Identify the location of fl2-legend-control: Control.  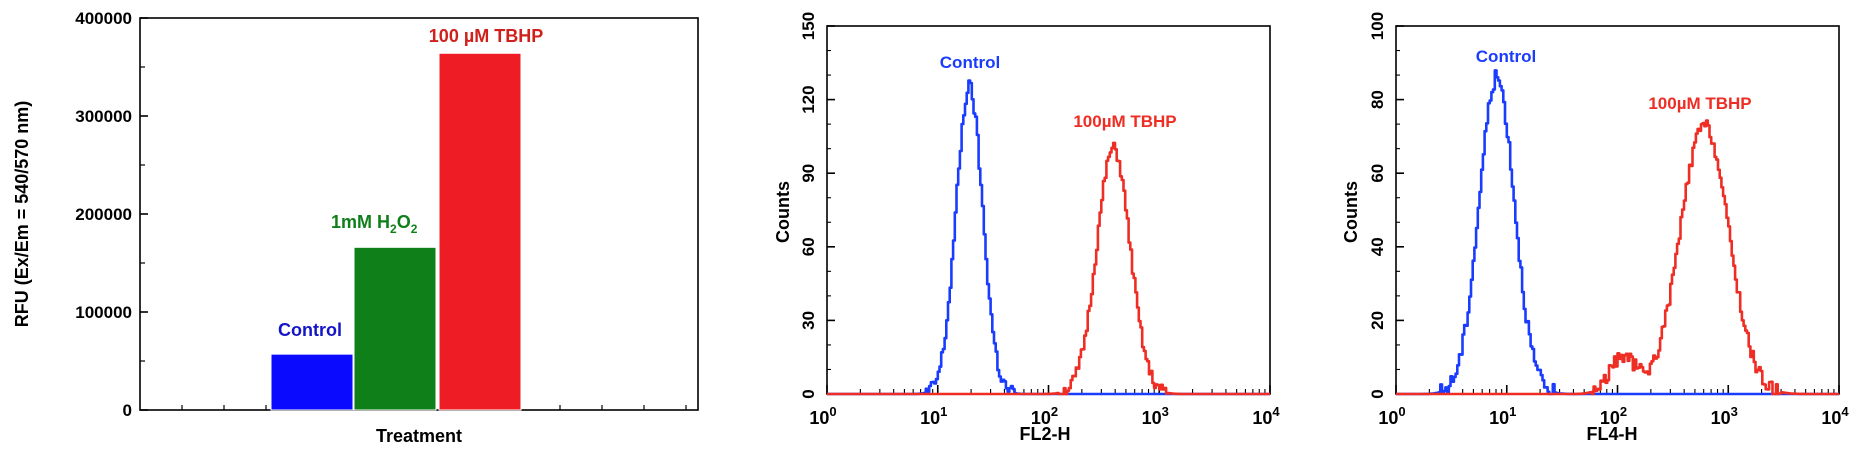
(970, 62).